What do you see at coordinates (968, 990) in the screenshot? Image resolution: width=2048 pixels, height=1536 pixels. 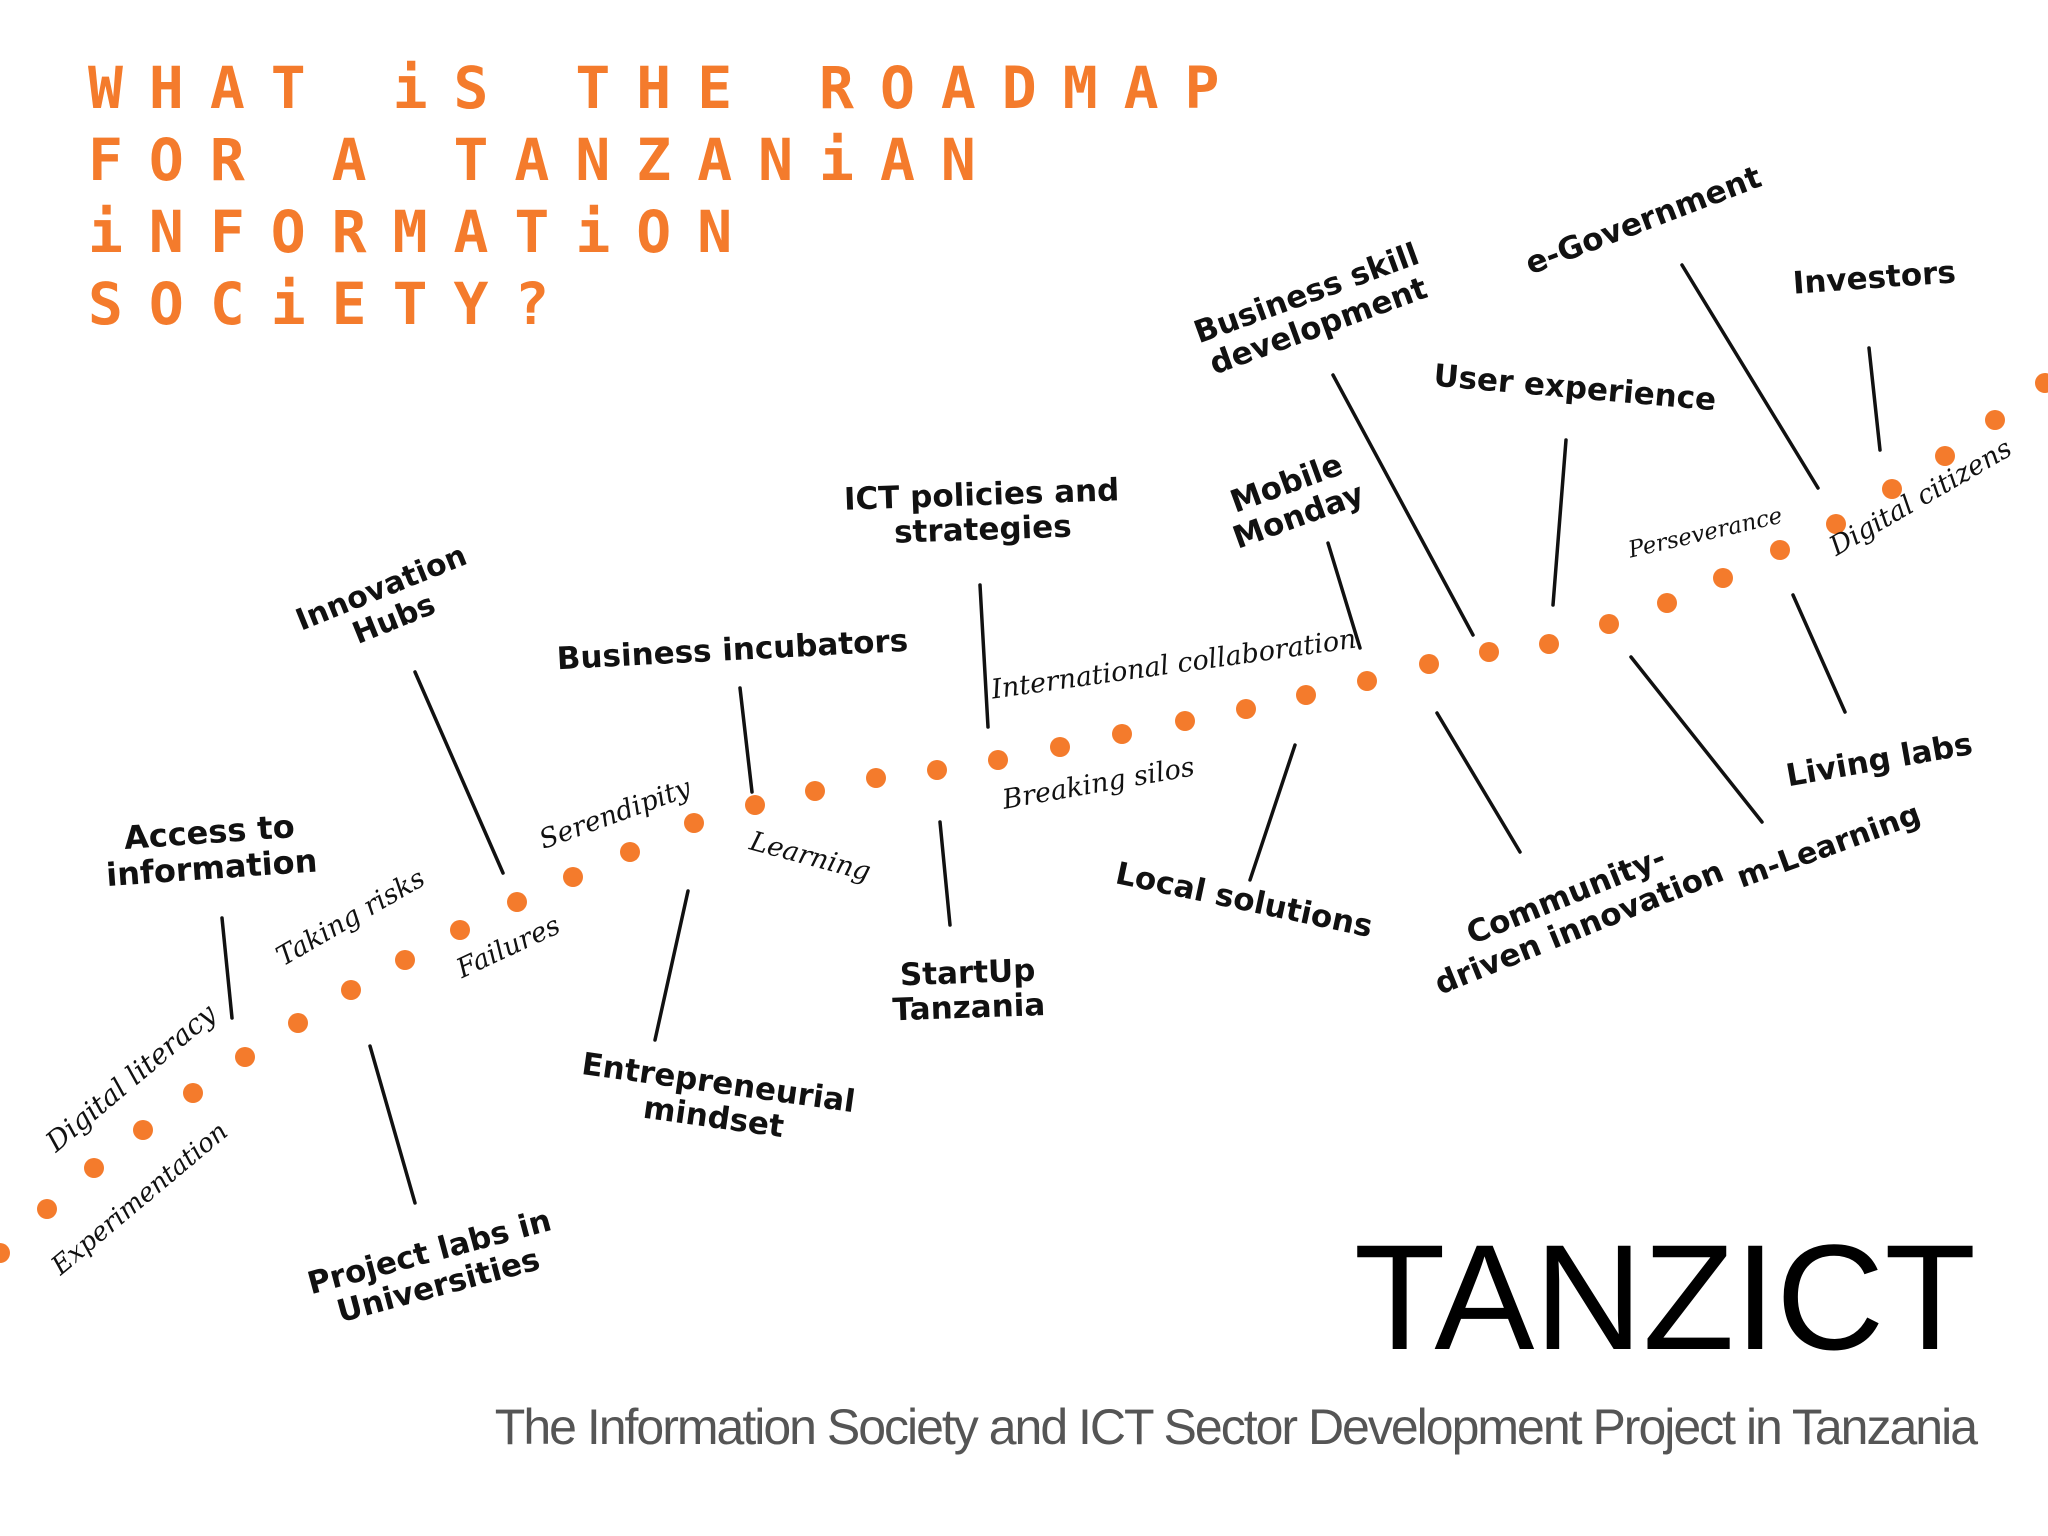 I see `milestone-label: StartUpTanzania` at bounding box center [968, 990].